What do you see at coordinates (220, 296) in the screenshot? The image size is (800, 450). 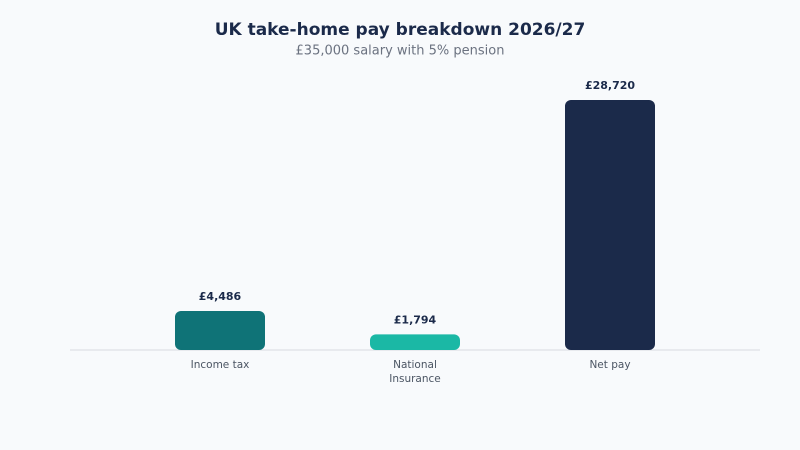 I see `value-label: £4,486` at bounding box center [220, 296].